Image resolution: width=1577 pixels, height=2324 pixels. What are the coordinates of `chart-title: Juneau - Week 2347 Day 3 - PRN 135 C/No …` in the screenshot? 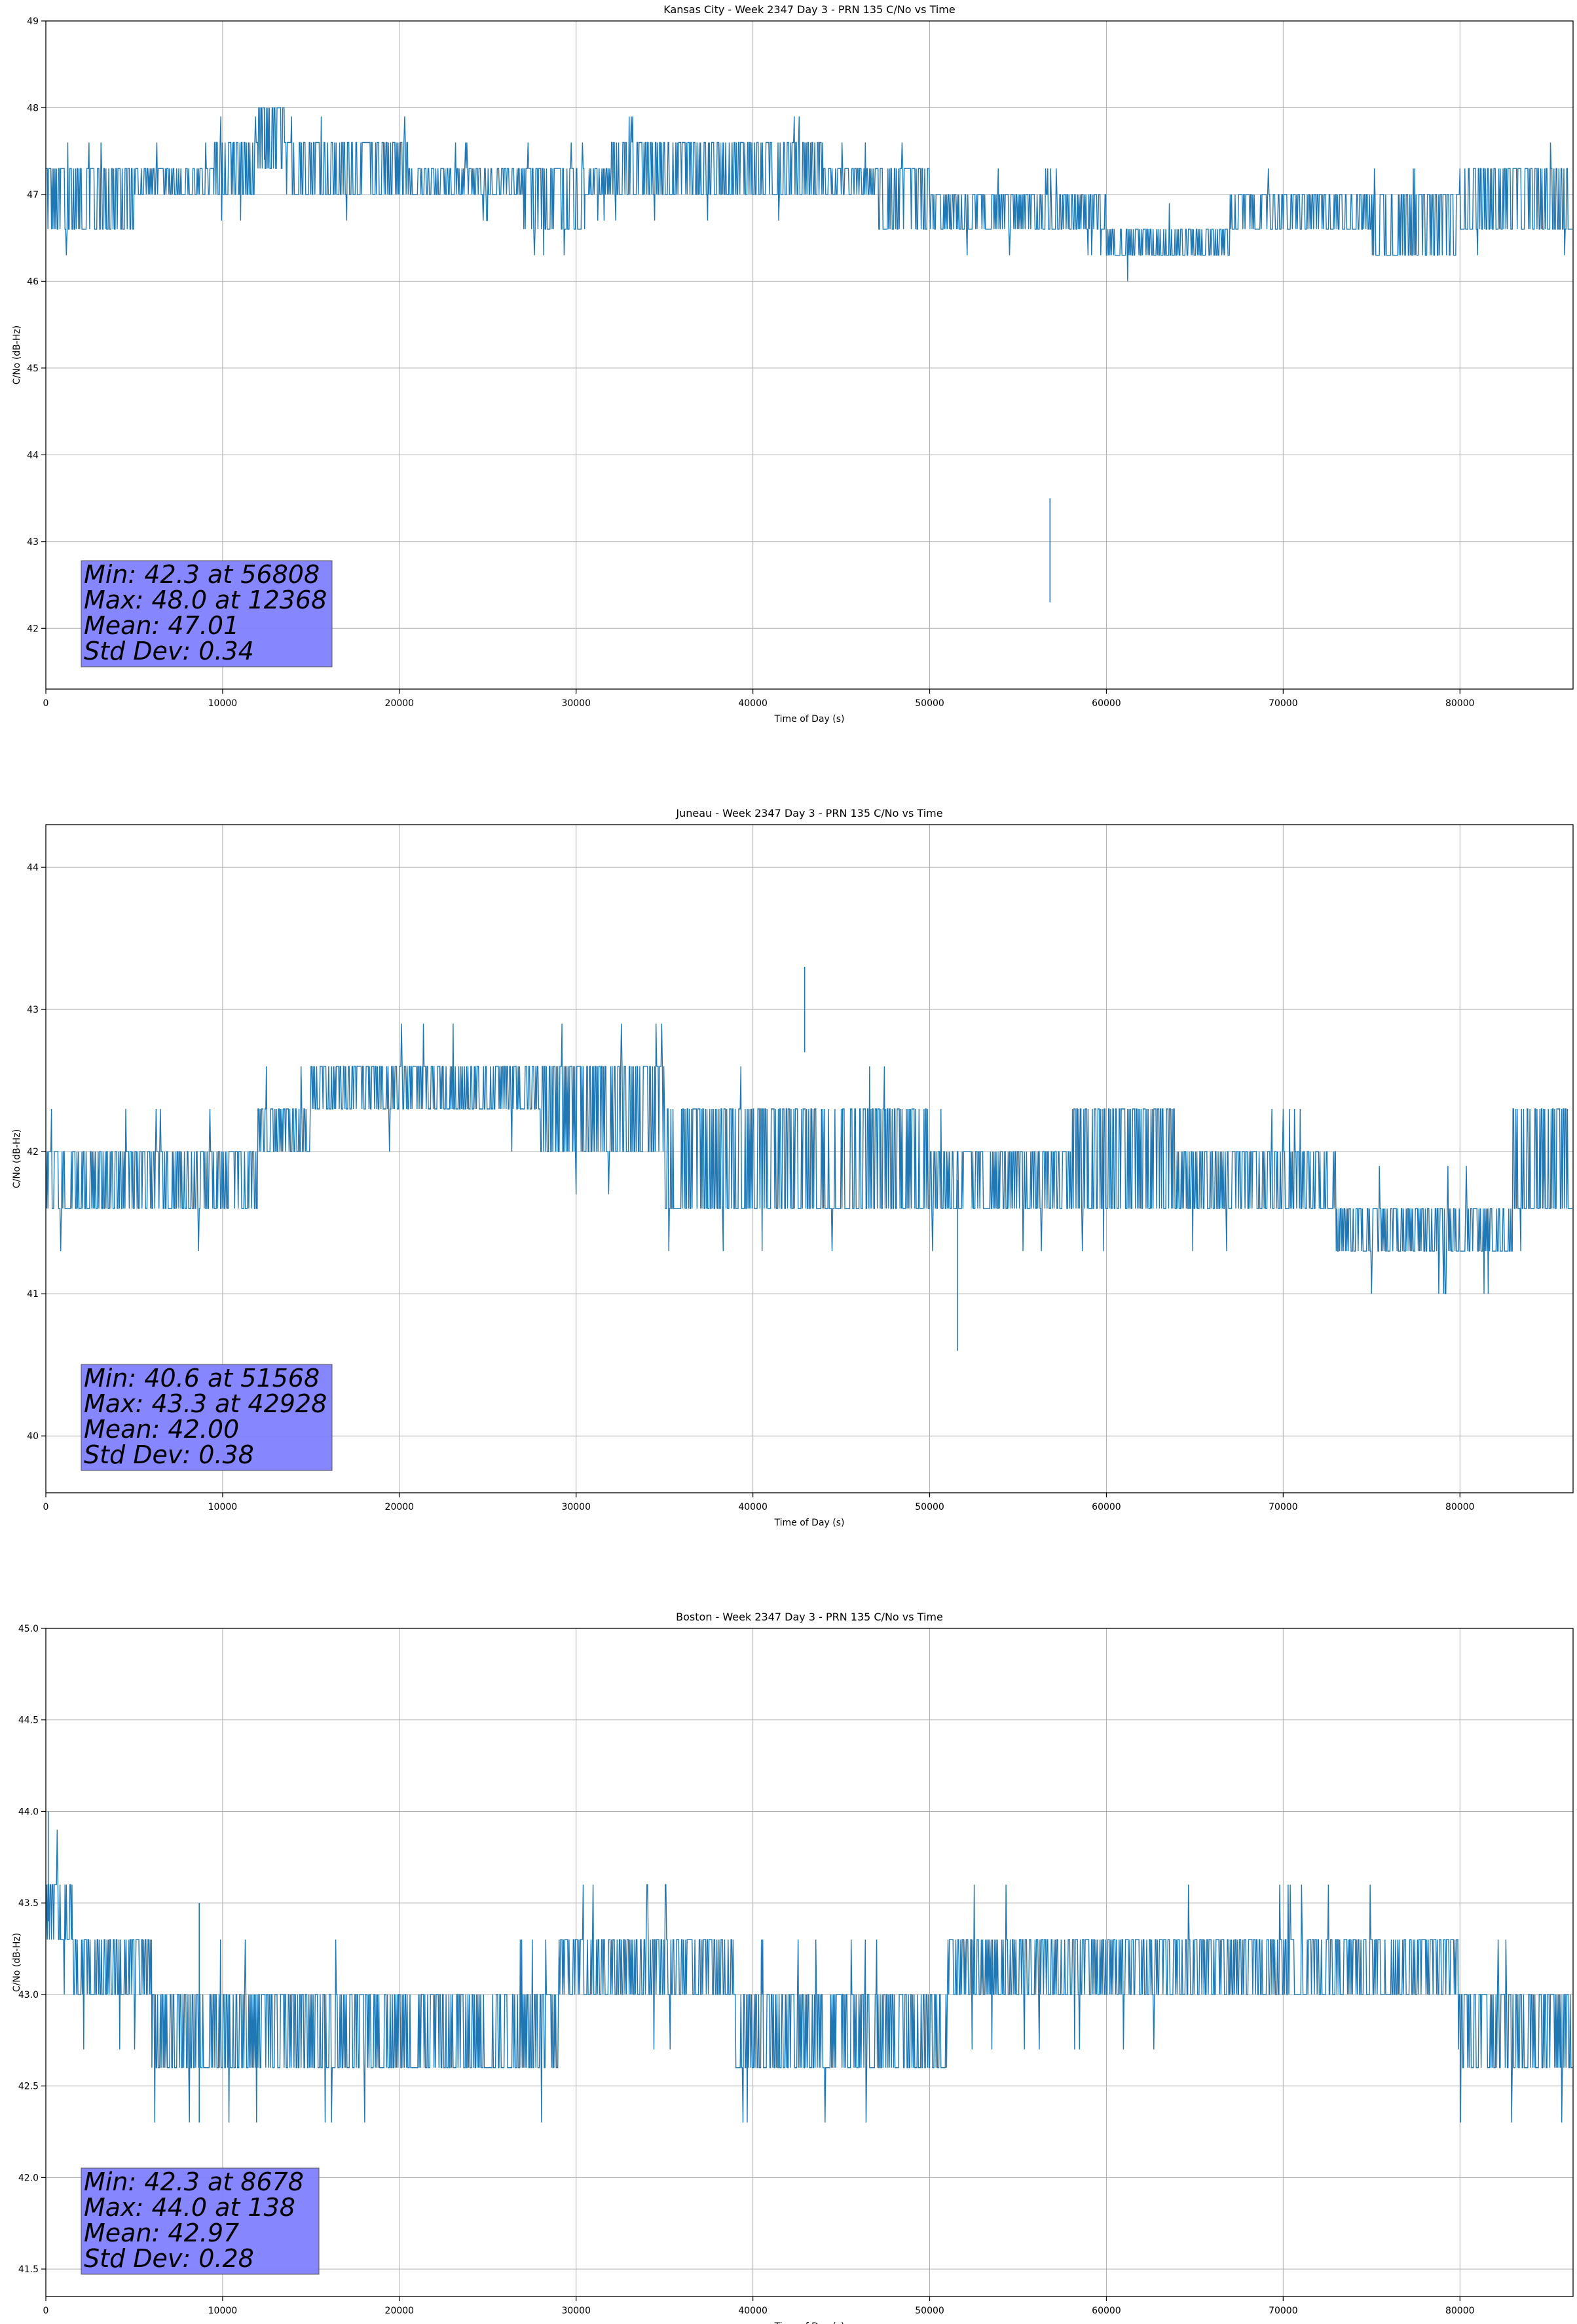 It's located at (808, 813).